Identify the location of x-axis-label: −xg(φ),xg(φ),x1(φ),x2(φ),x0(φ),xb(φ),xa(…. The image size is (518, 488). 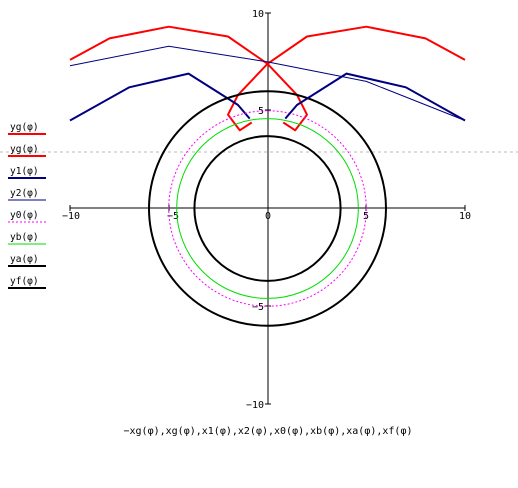
(268, 431).